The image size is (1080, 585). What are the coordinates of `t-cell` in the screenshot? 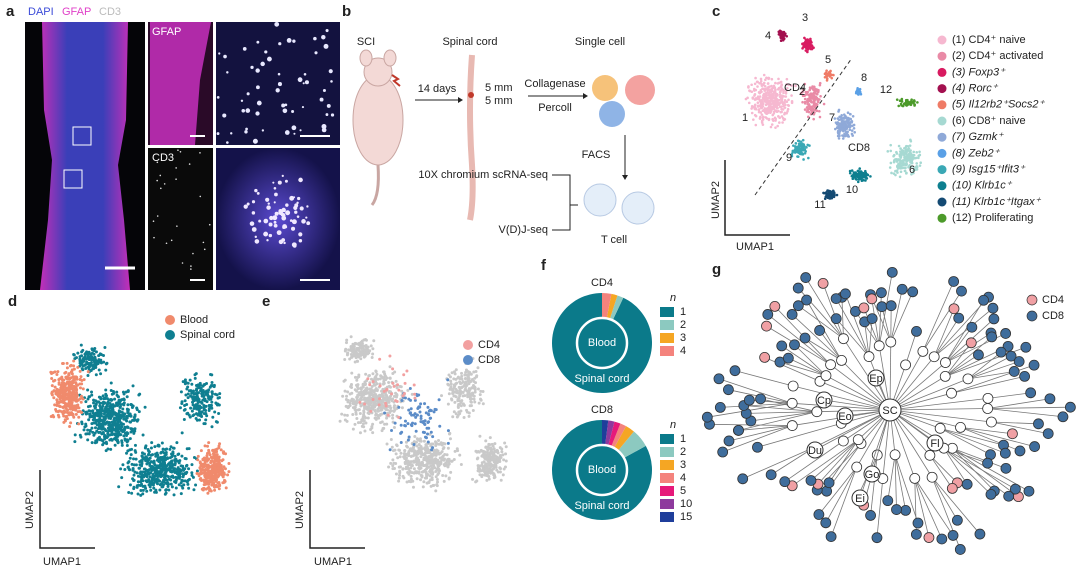 It's located at (600, 200).